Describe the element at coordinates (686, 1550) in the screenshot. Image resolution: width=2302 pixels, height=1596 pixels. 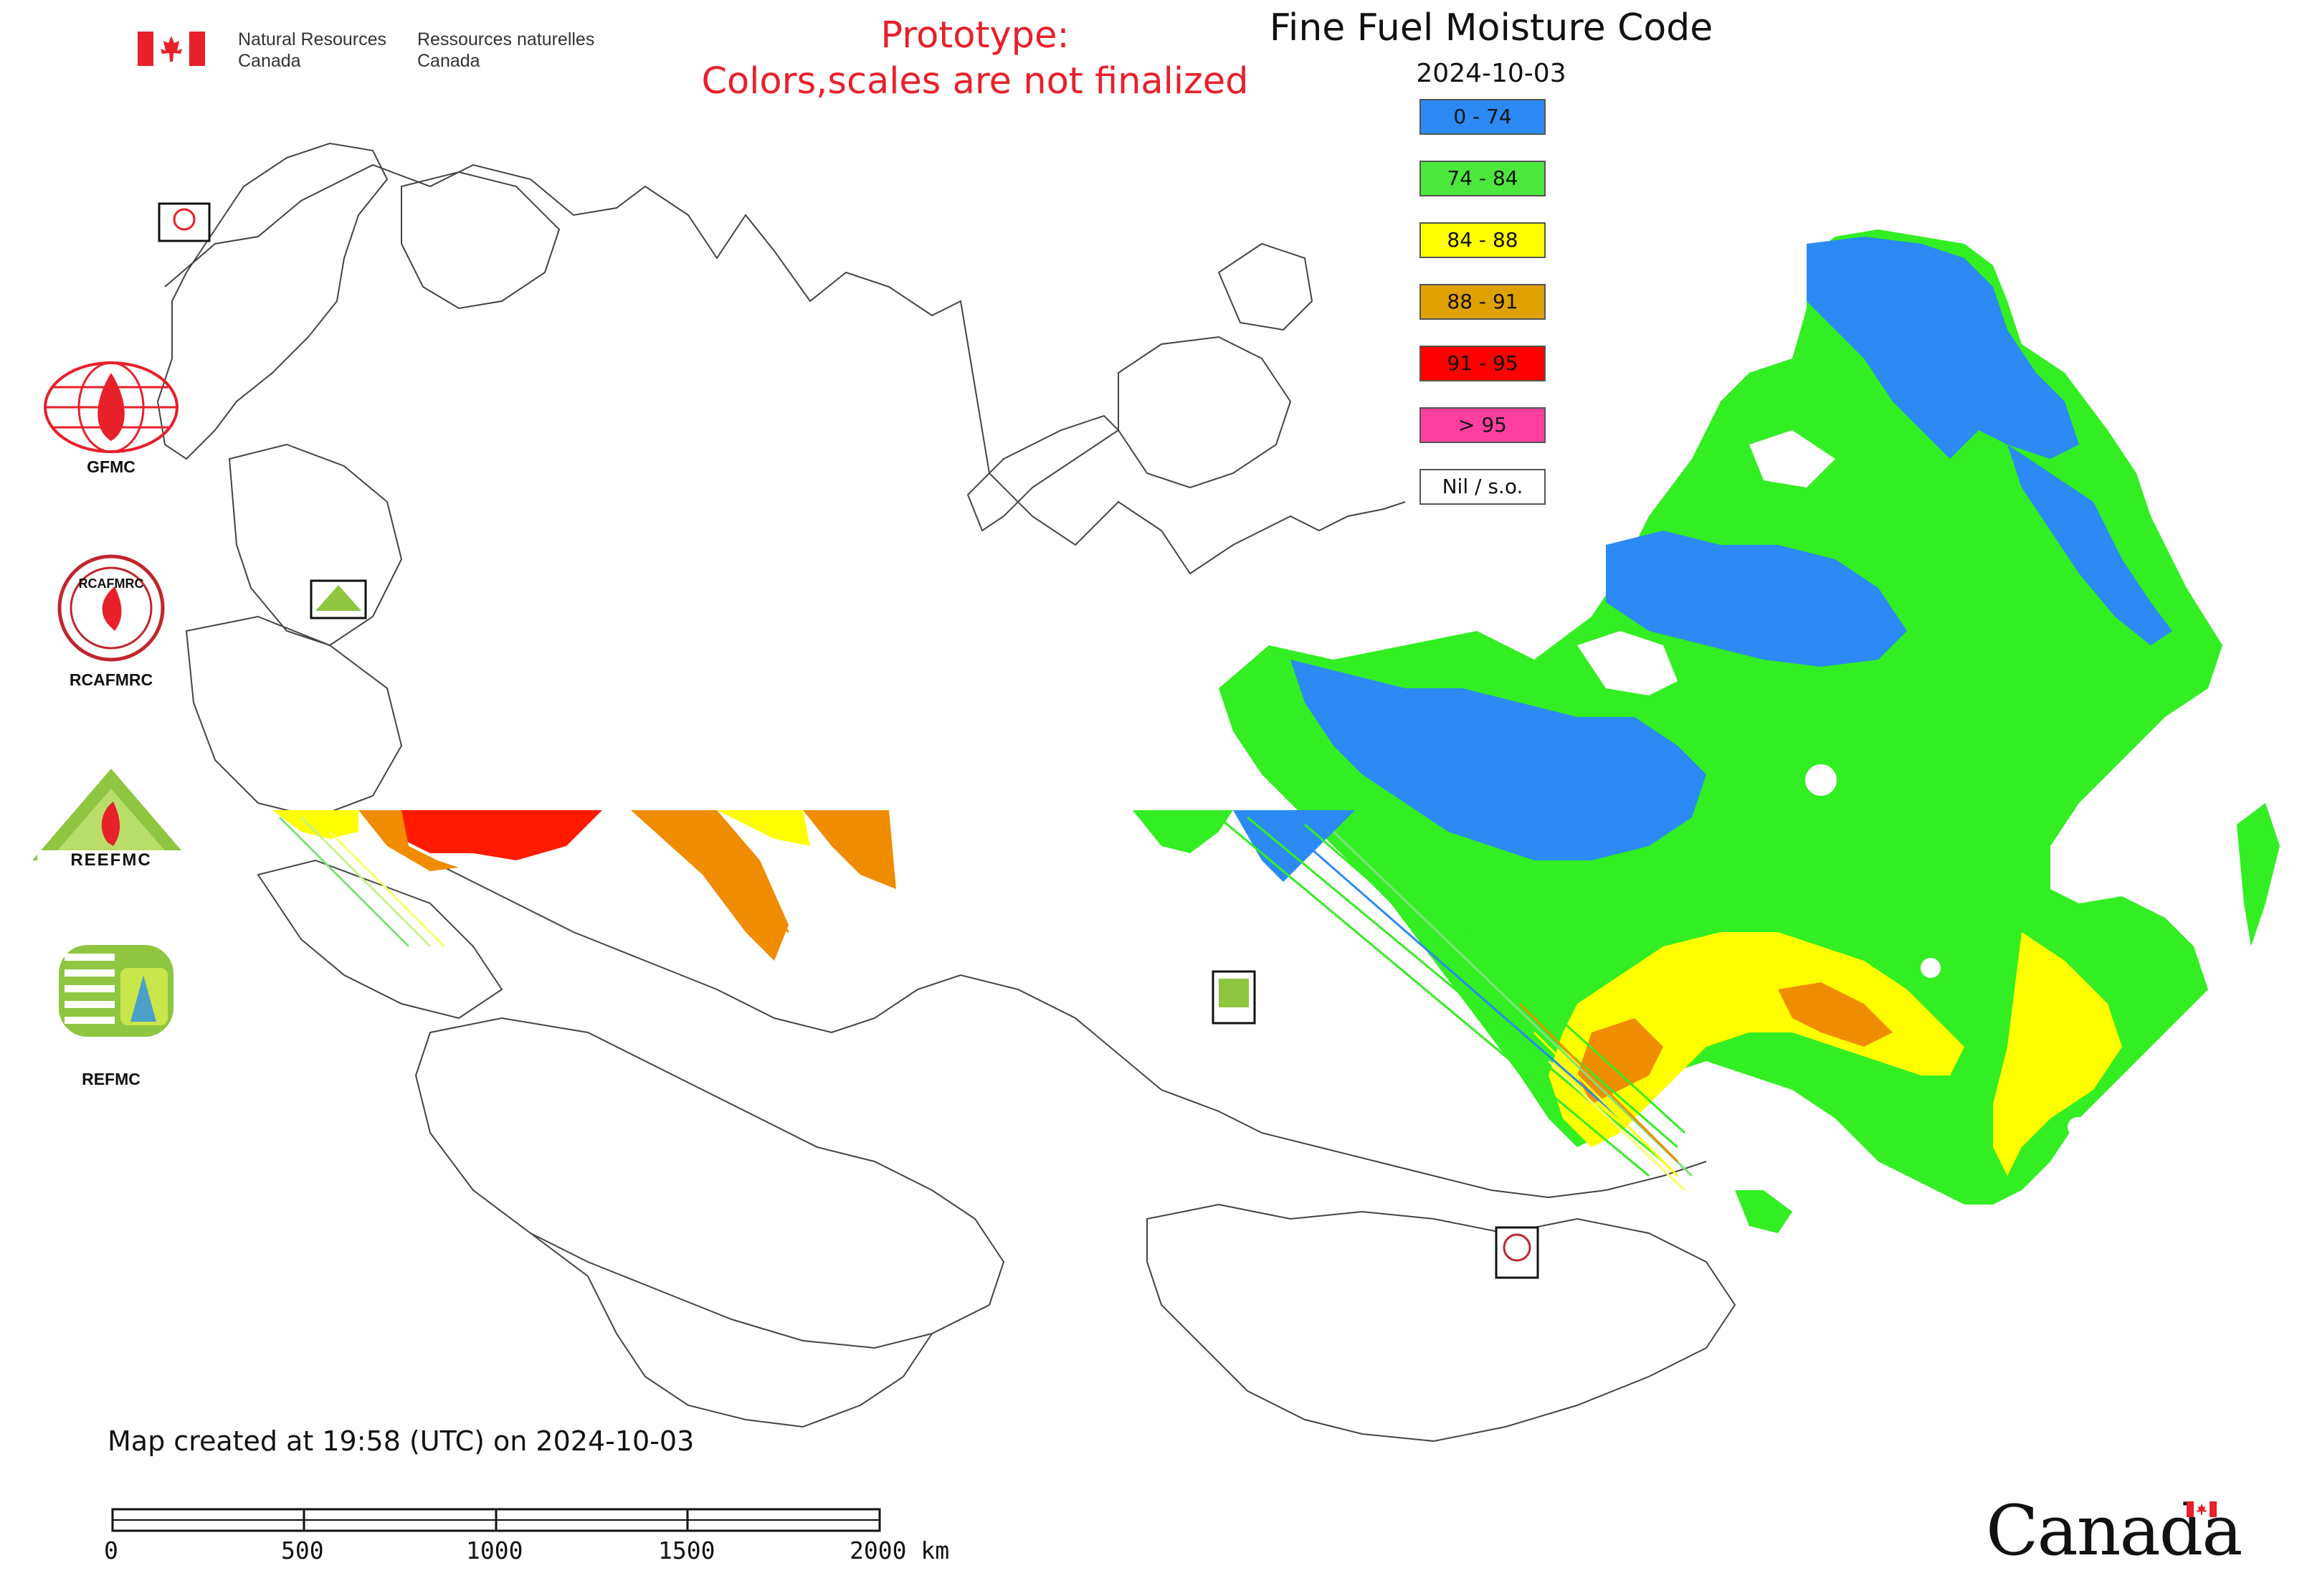
I see `scale-tick-1500: 1500` at that location.